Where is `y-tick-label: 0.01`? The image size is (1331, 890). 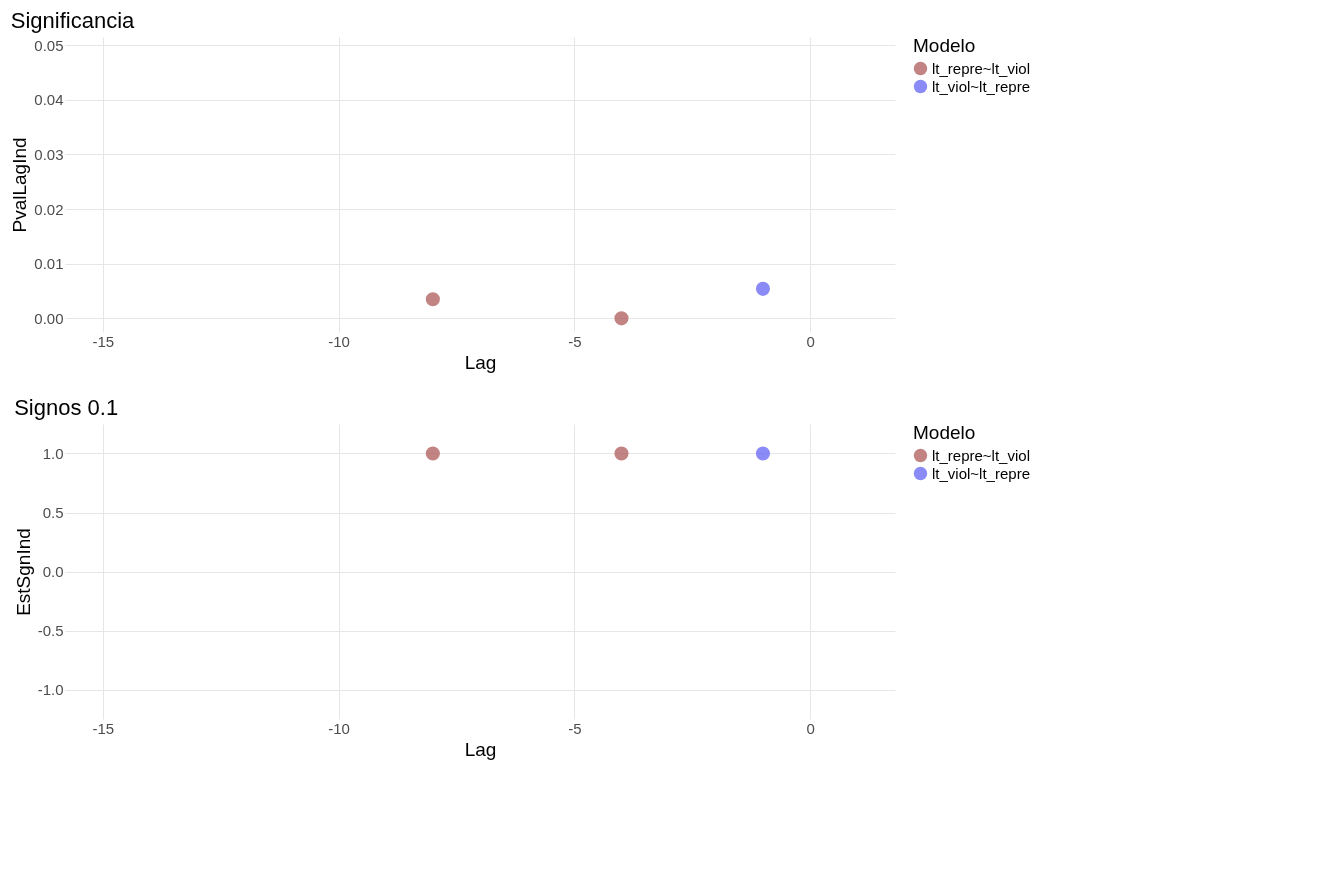
y-tick-label: 0.01 is located at coordinates (49, 264).